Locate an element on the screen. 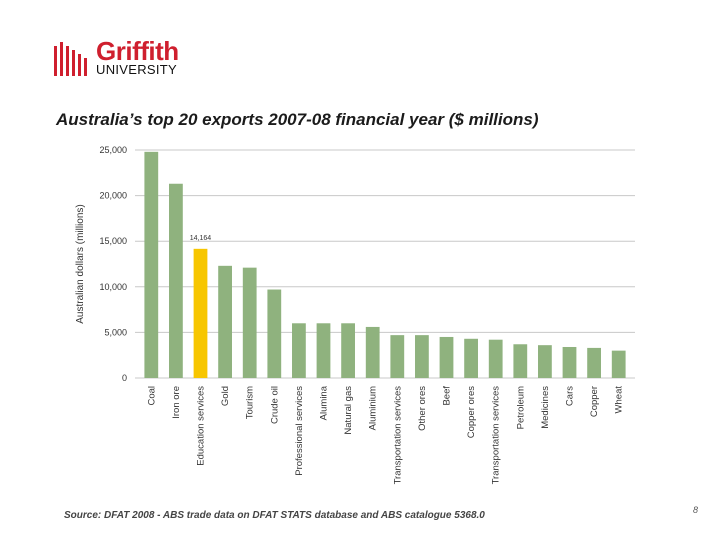 Image resolution: width=720 pixels, height=540 pixels. y-tick-label: 5,000 is located at coordinates (115, 332).